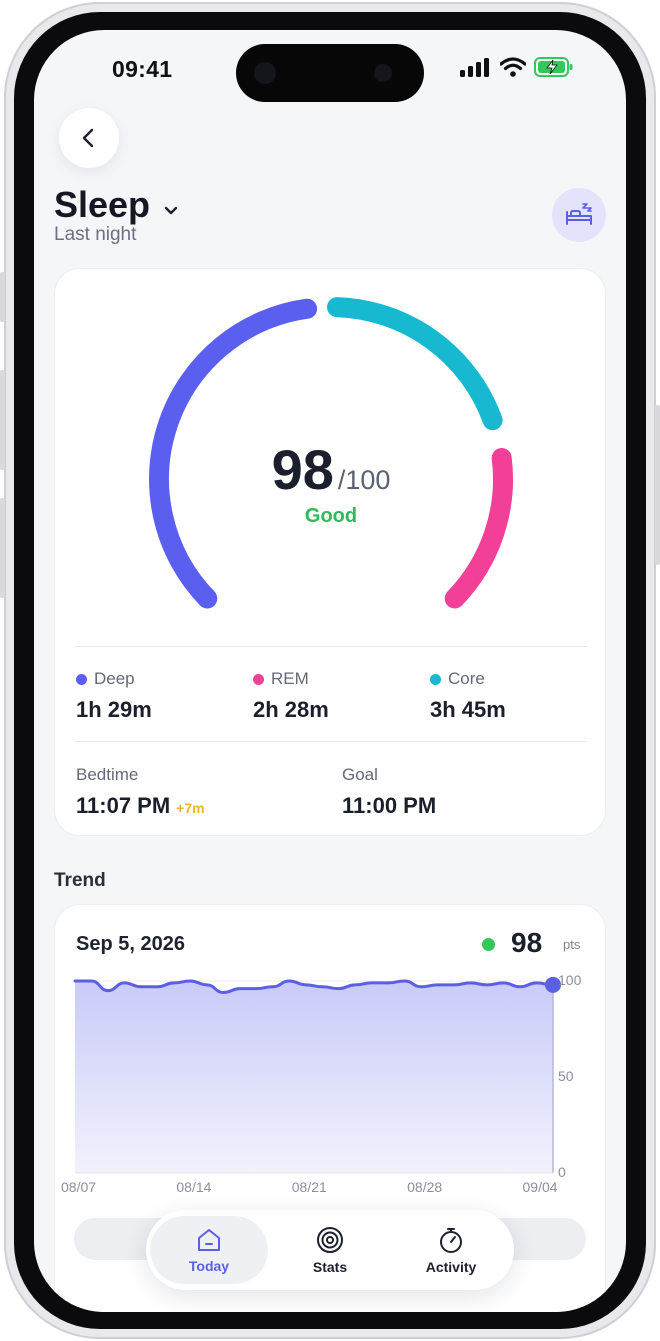 Image resolution: width=660 pixels, height=1341 pixels. What do you see at coordinates (102, 204) in the screenshot?
I see `page-title: Sleep` at bounding box center [102, 204].